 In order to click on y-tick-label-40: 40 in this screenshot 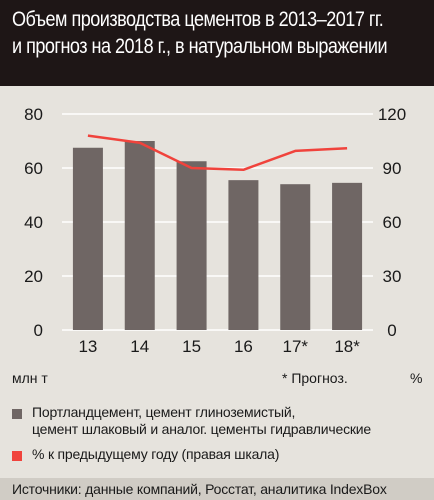, I will do `click(33, 222)`.